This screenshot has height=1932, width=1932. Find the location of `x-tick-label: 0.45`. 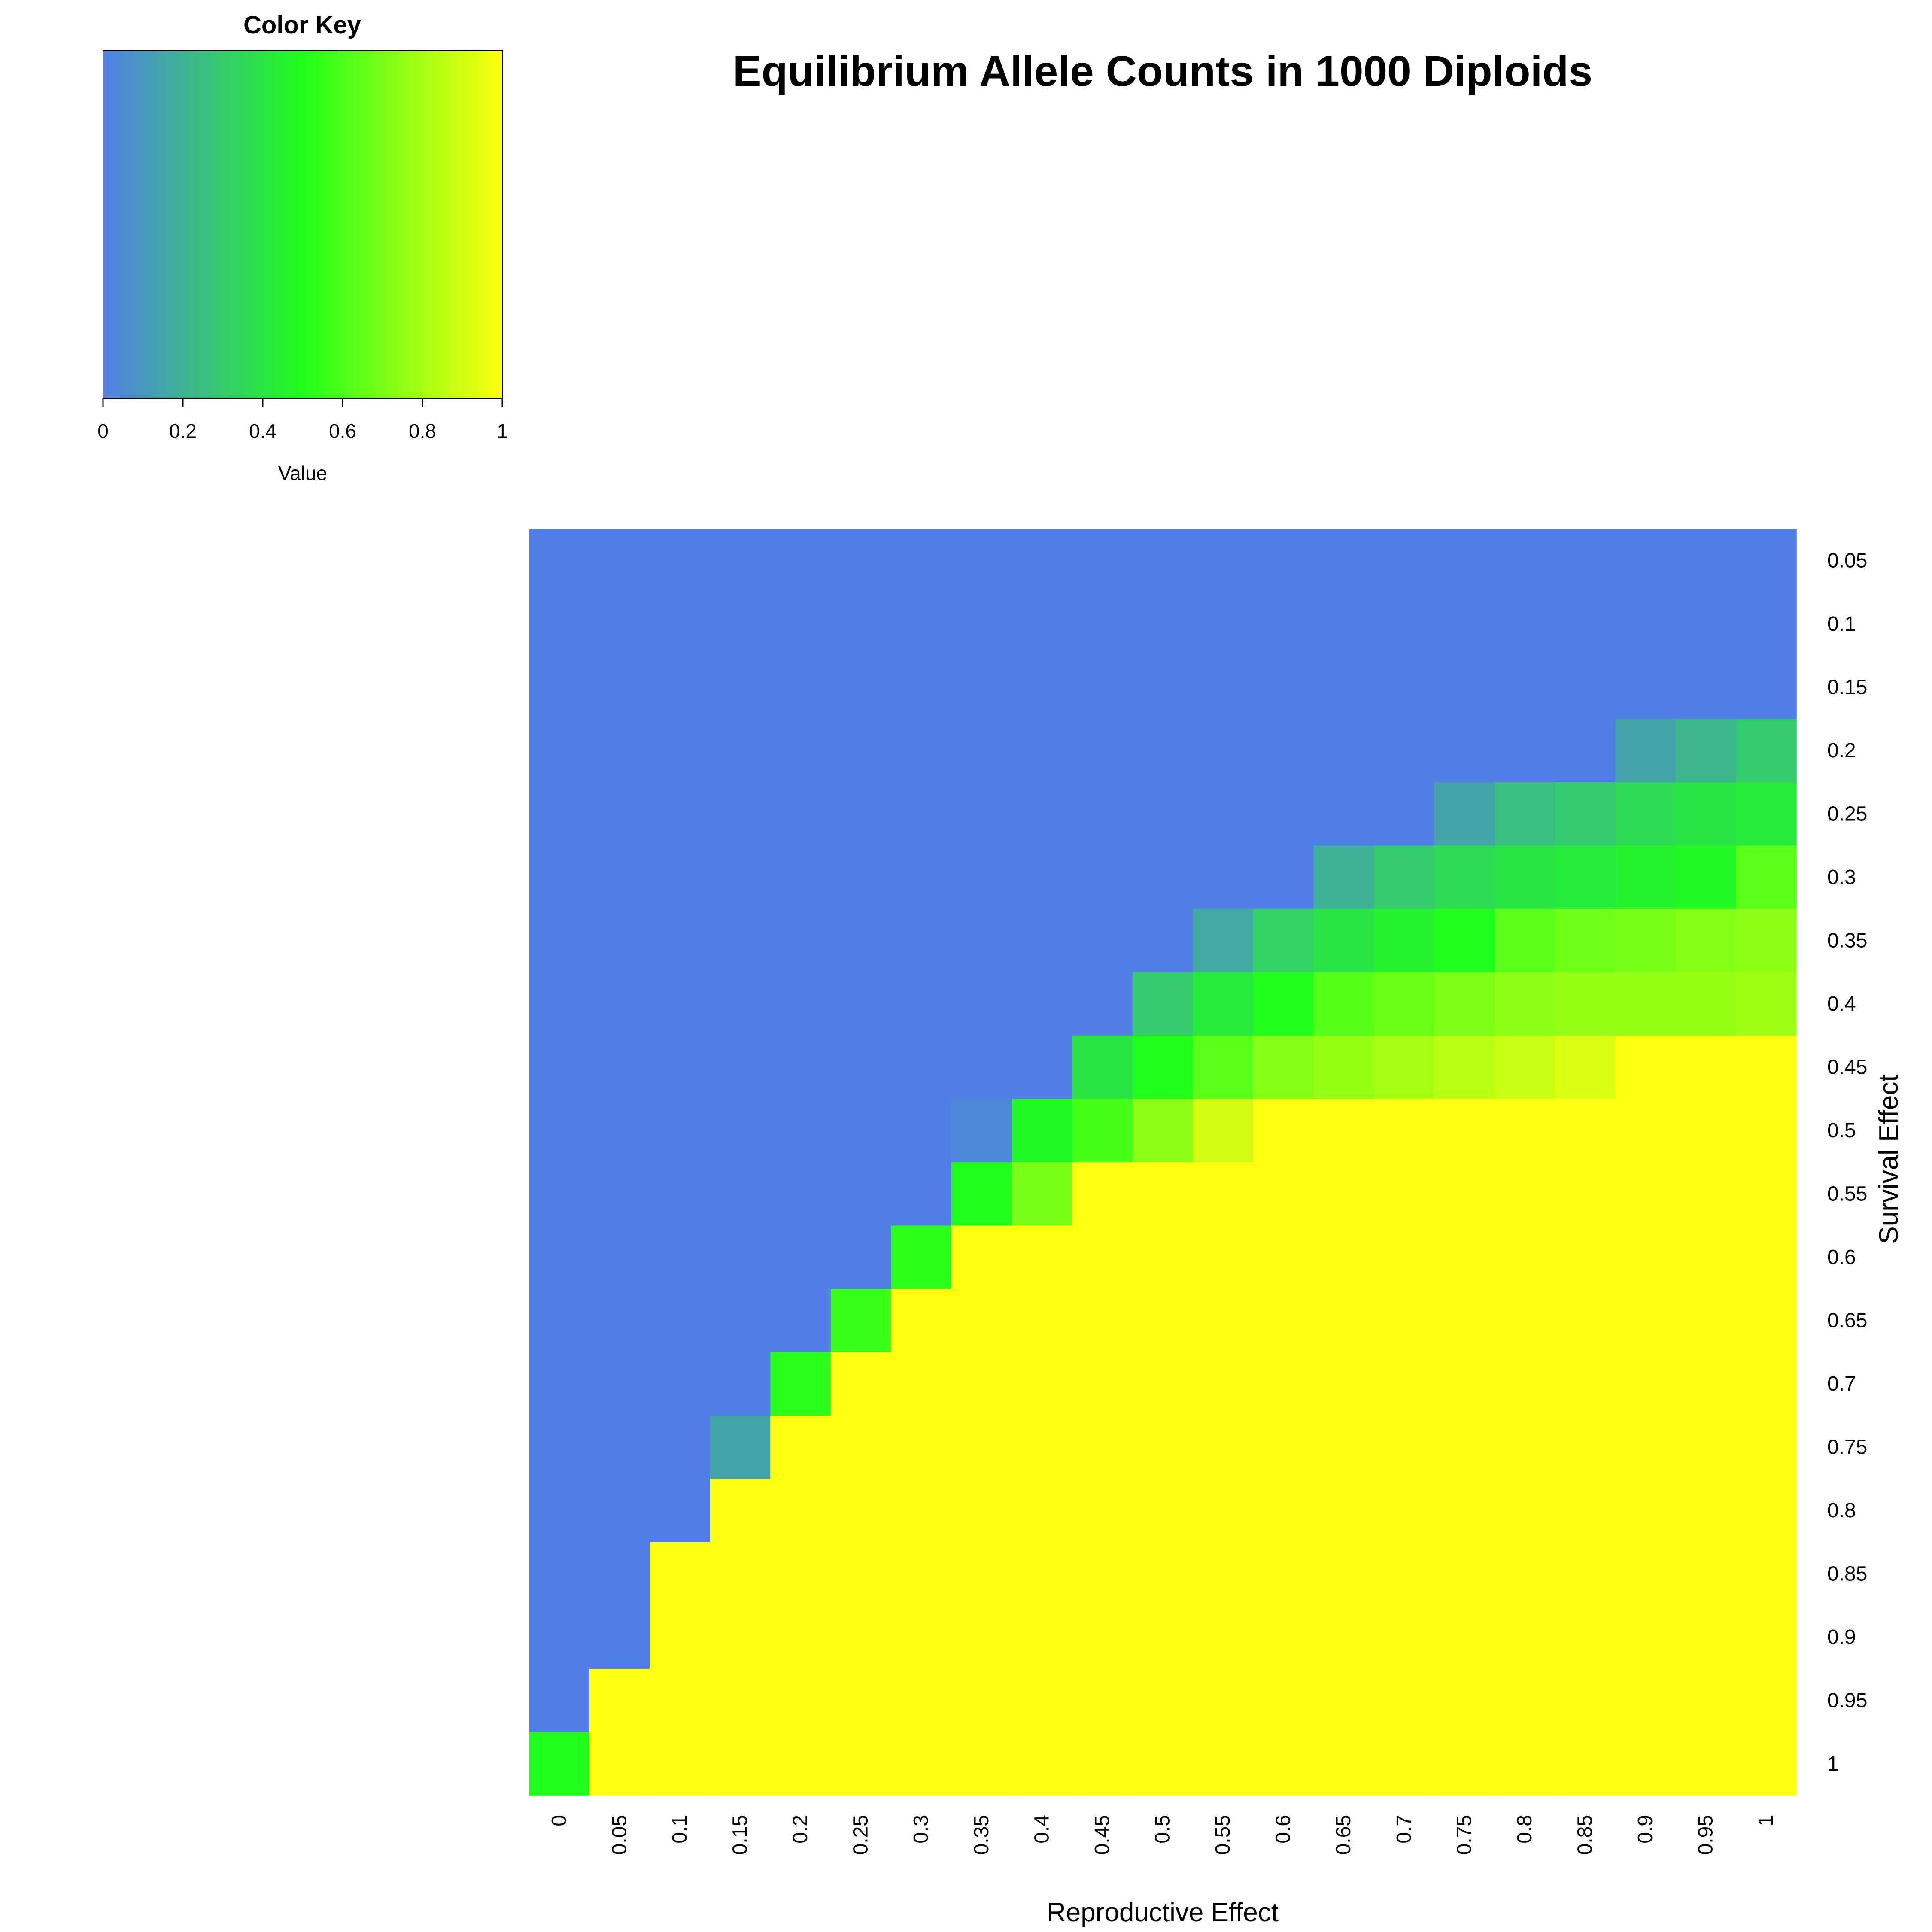

x-tick-label: 0.45 is located at coordinates (1102, 1835).